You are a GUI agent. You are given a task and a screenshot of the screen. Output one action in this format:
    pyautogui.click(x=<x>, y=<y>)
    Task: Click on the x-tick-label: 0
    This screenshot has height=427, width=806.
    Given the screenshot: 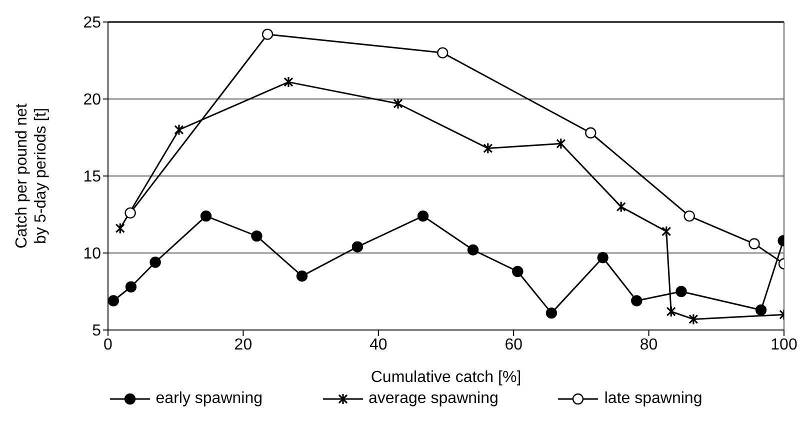 What is the action you would take?
    pyautogui.click(x=108, y=345)
    